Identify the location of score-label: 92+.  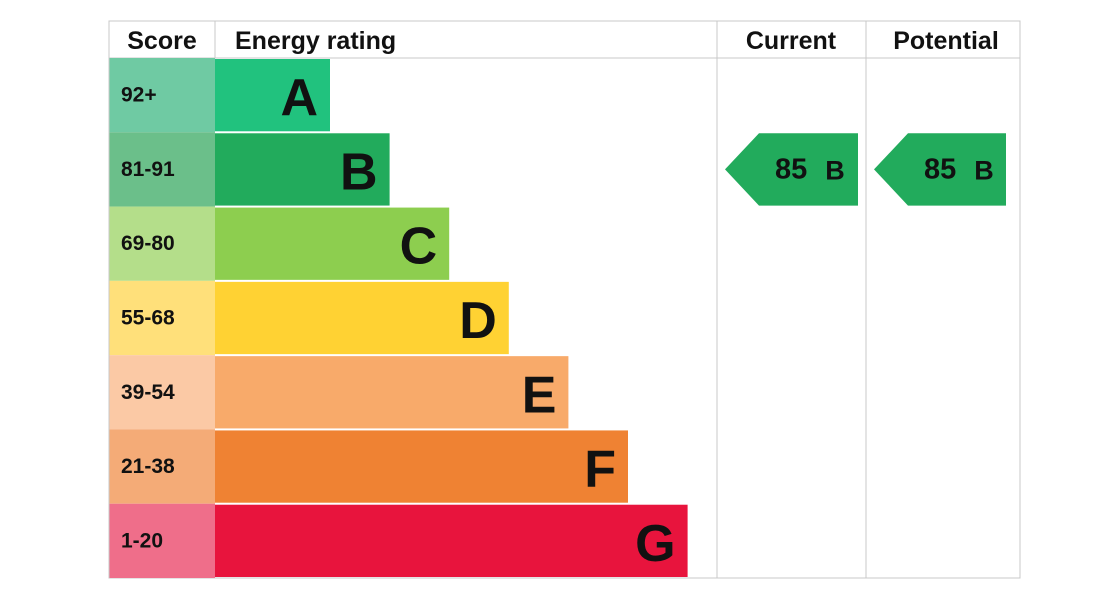
(139, 95).